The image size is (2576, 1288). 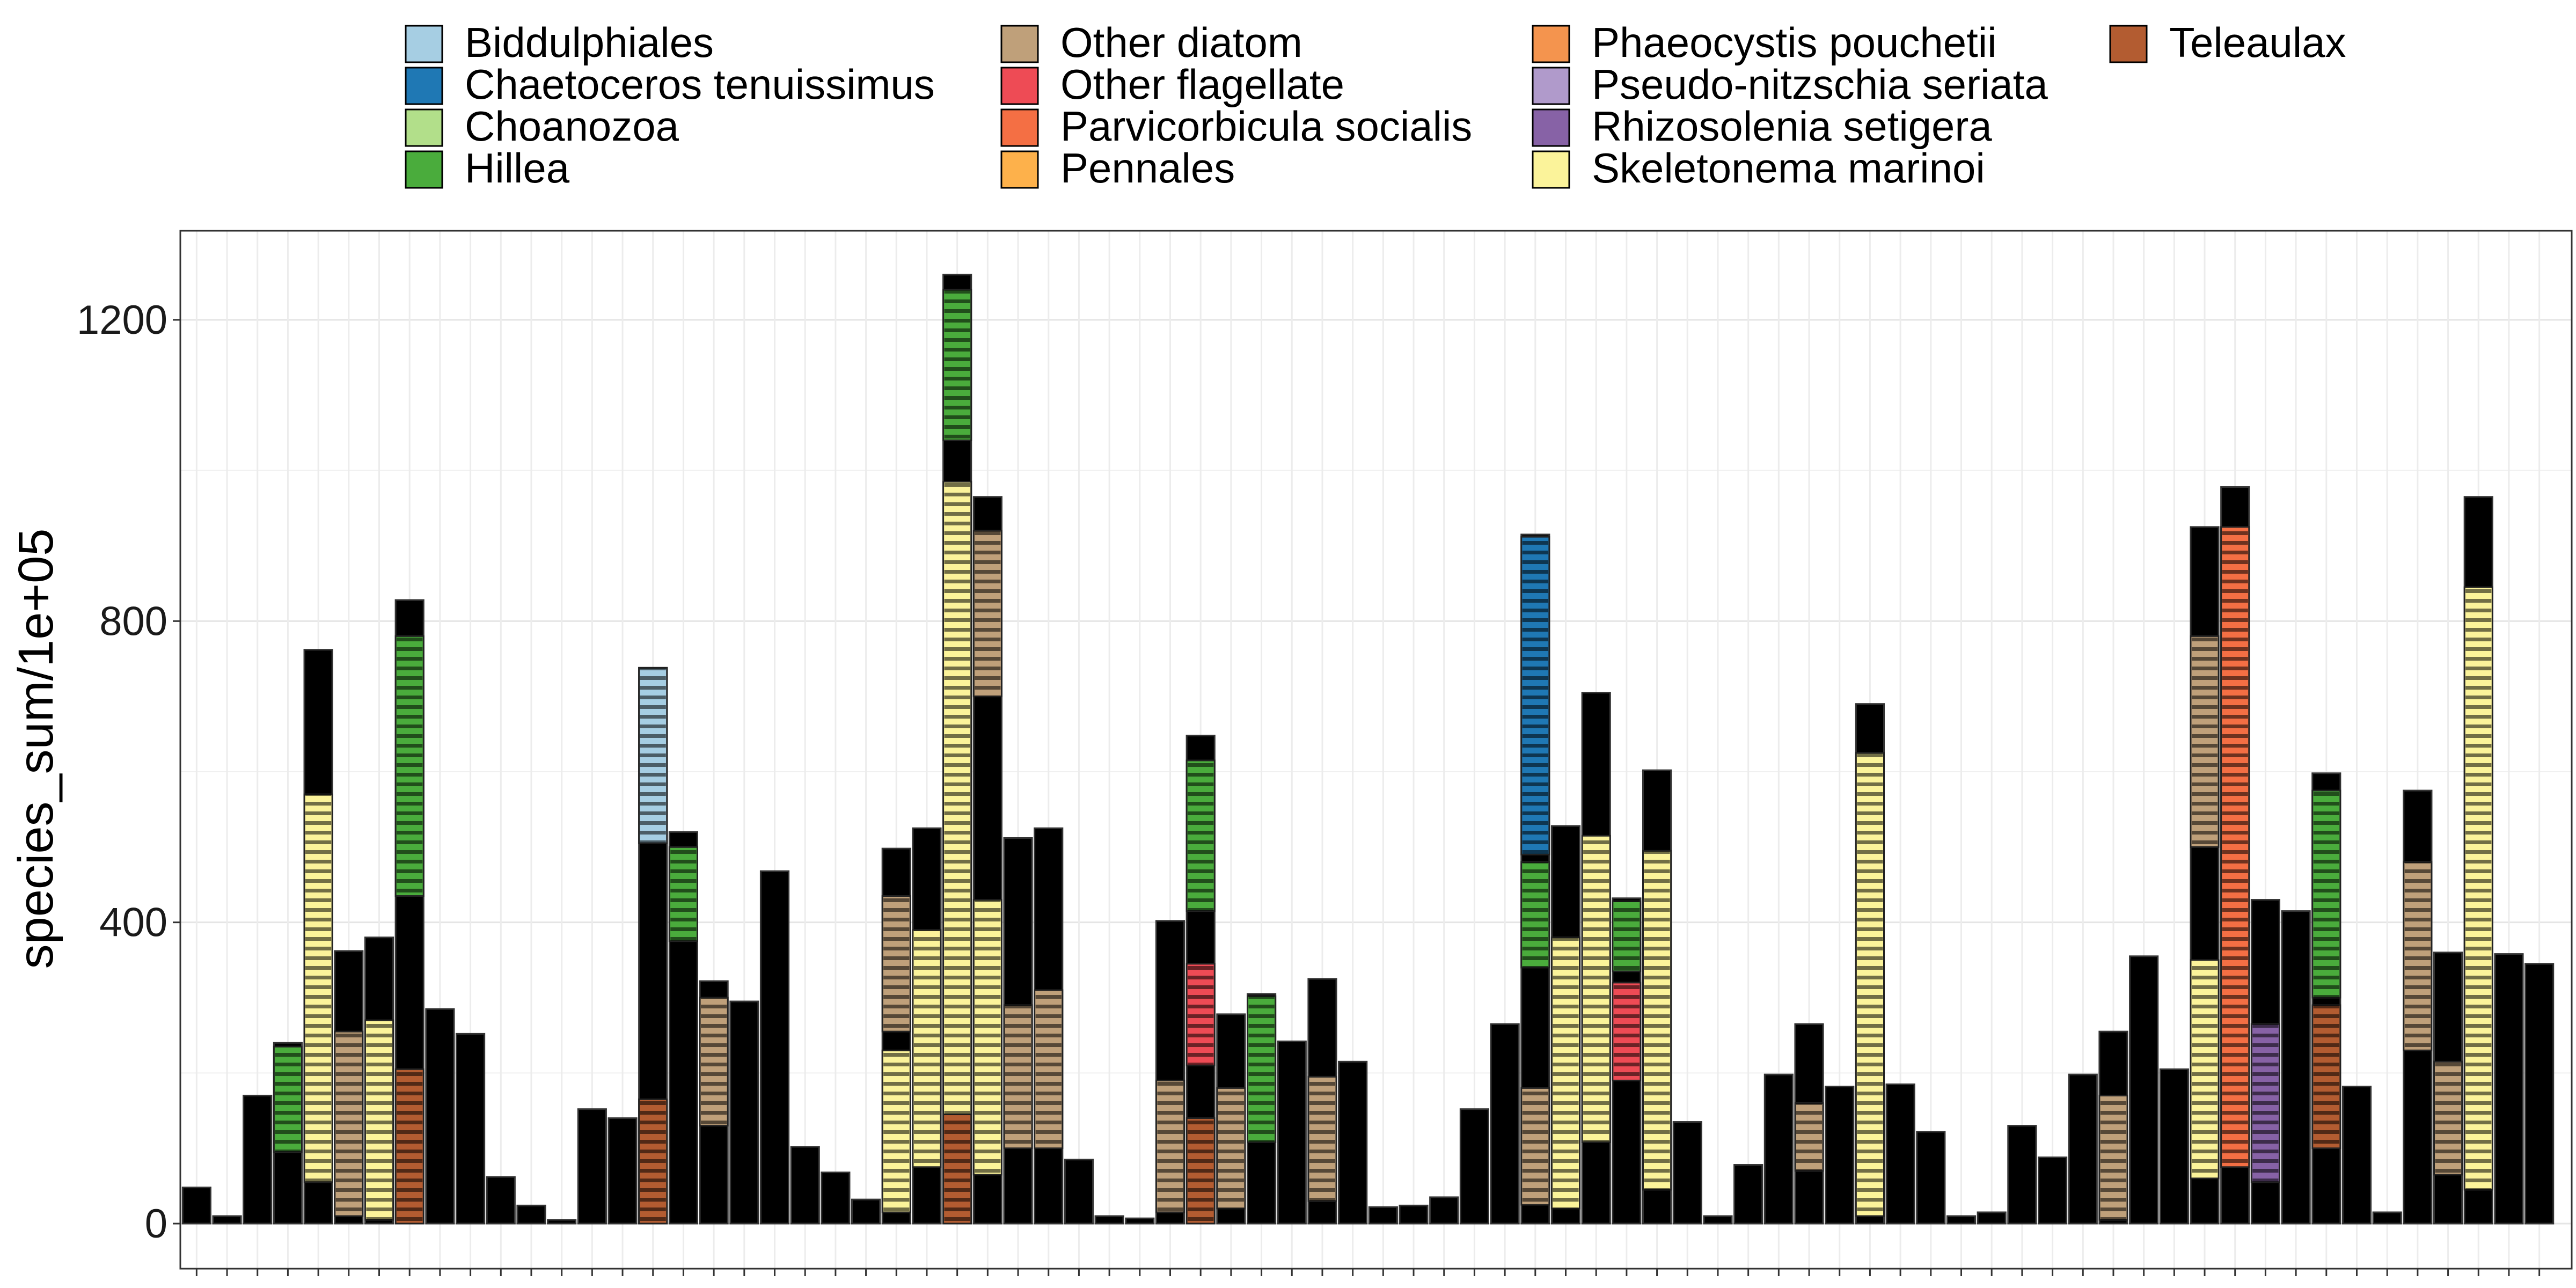 What do you see at coordinates (2257, 42) in the screenshot?
I see `legend-label: Teleaulax` at bounding box center [2257, 42].